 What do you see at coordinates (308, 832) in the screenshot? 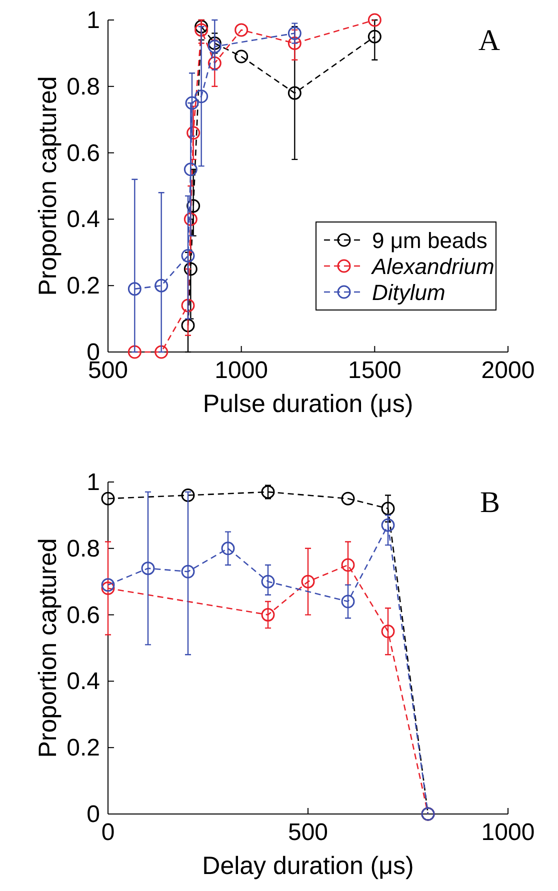
I see `x-tick-label: 500` at bounding box center [308, 832].